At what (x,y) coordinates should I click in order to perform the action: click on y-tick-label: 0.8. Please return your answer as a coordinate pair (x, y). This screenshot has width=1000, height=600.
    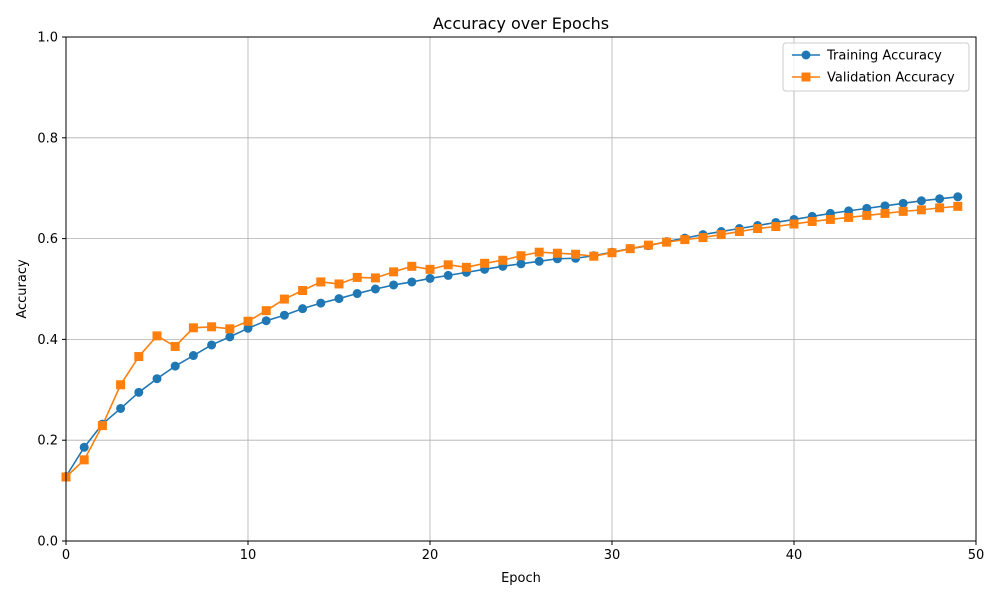
    Looking at the image, I should click on (47, 138).